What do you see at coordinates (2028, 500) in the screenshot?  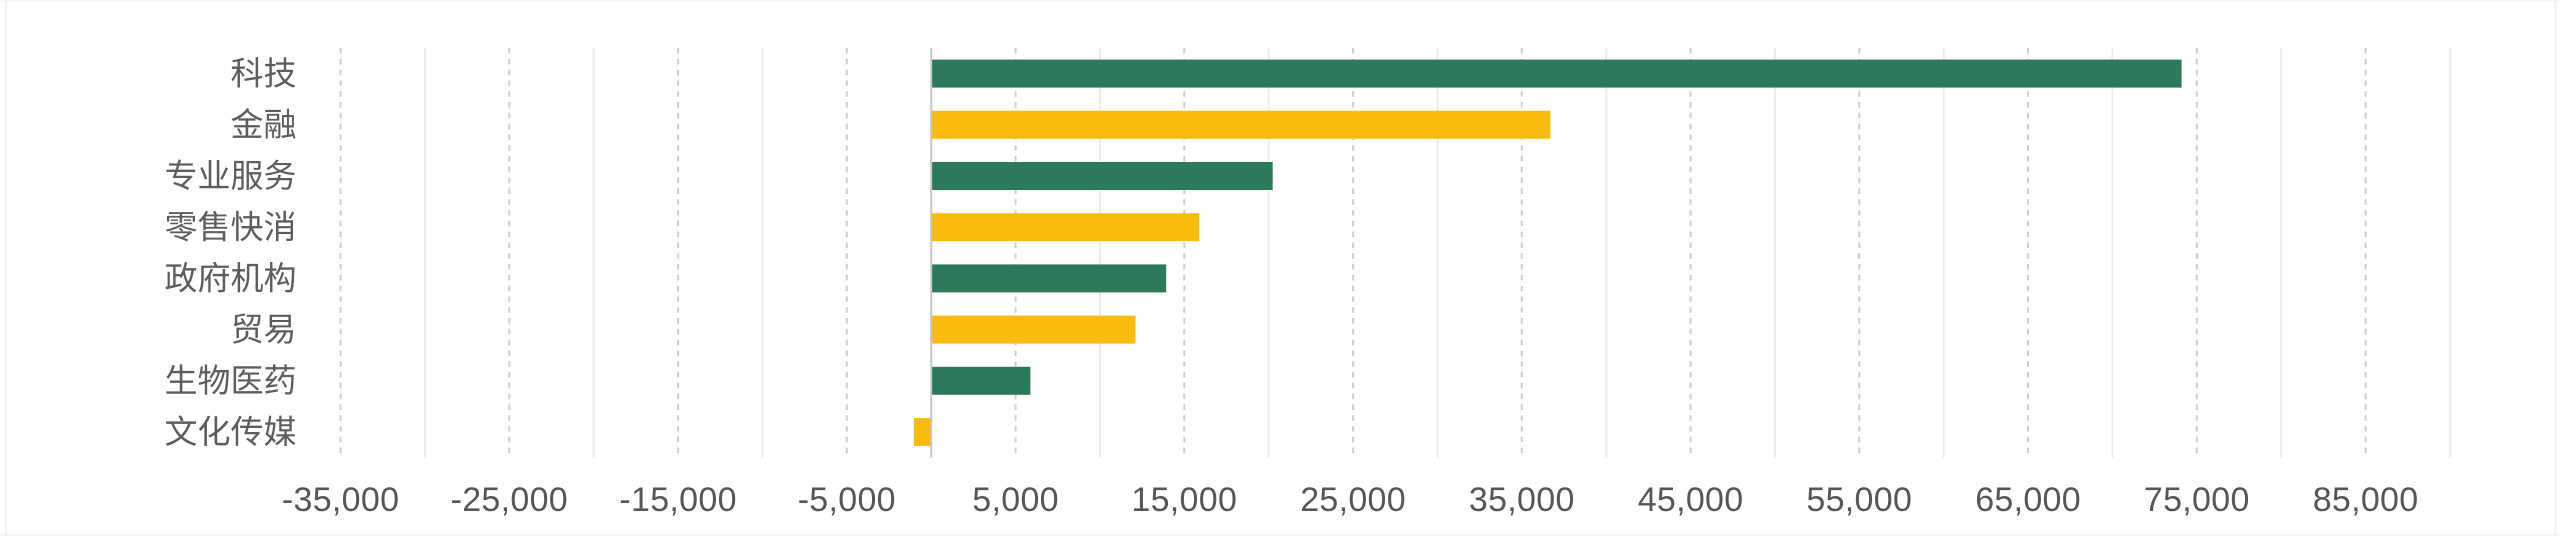 I see `svg-text: 65,000` at bounding box center [2028, 500].